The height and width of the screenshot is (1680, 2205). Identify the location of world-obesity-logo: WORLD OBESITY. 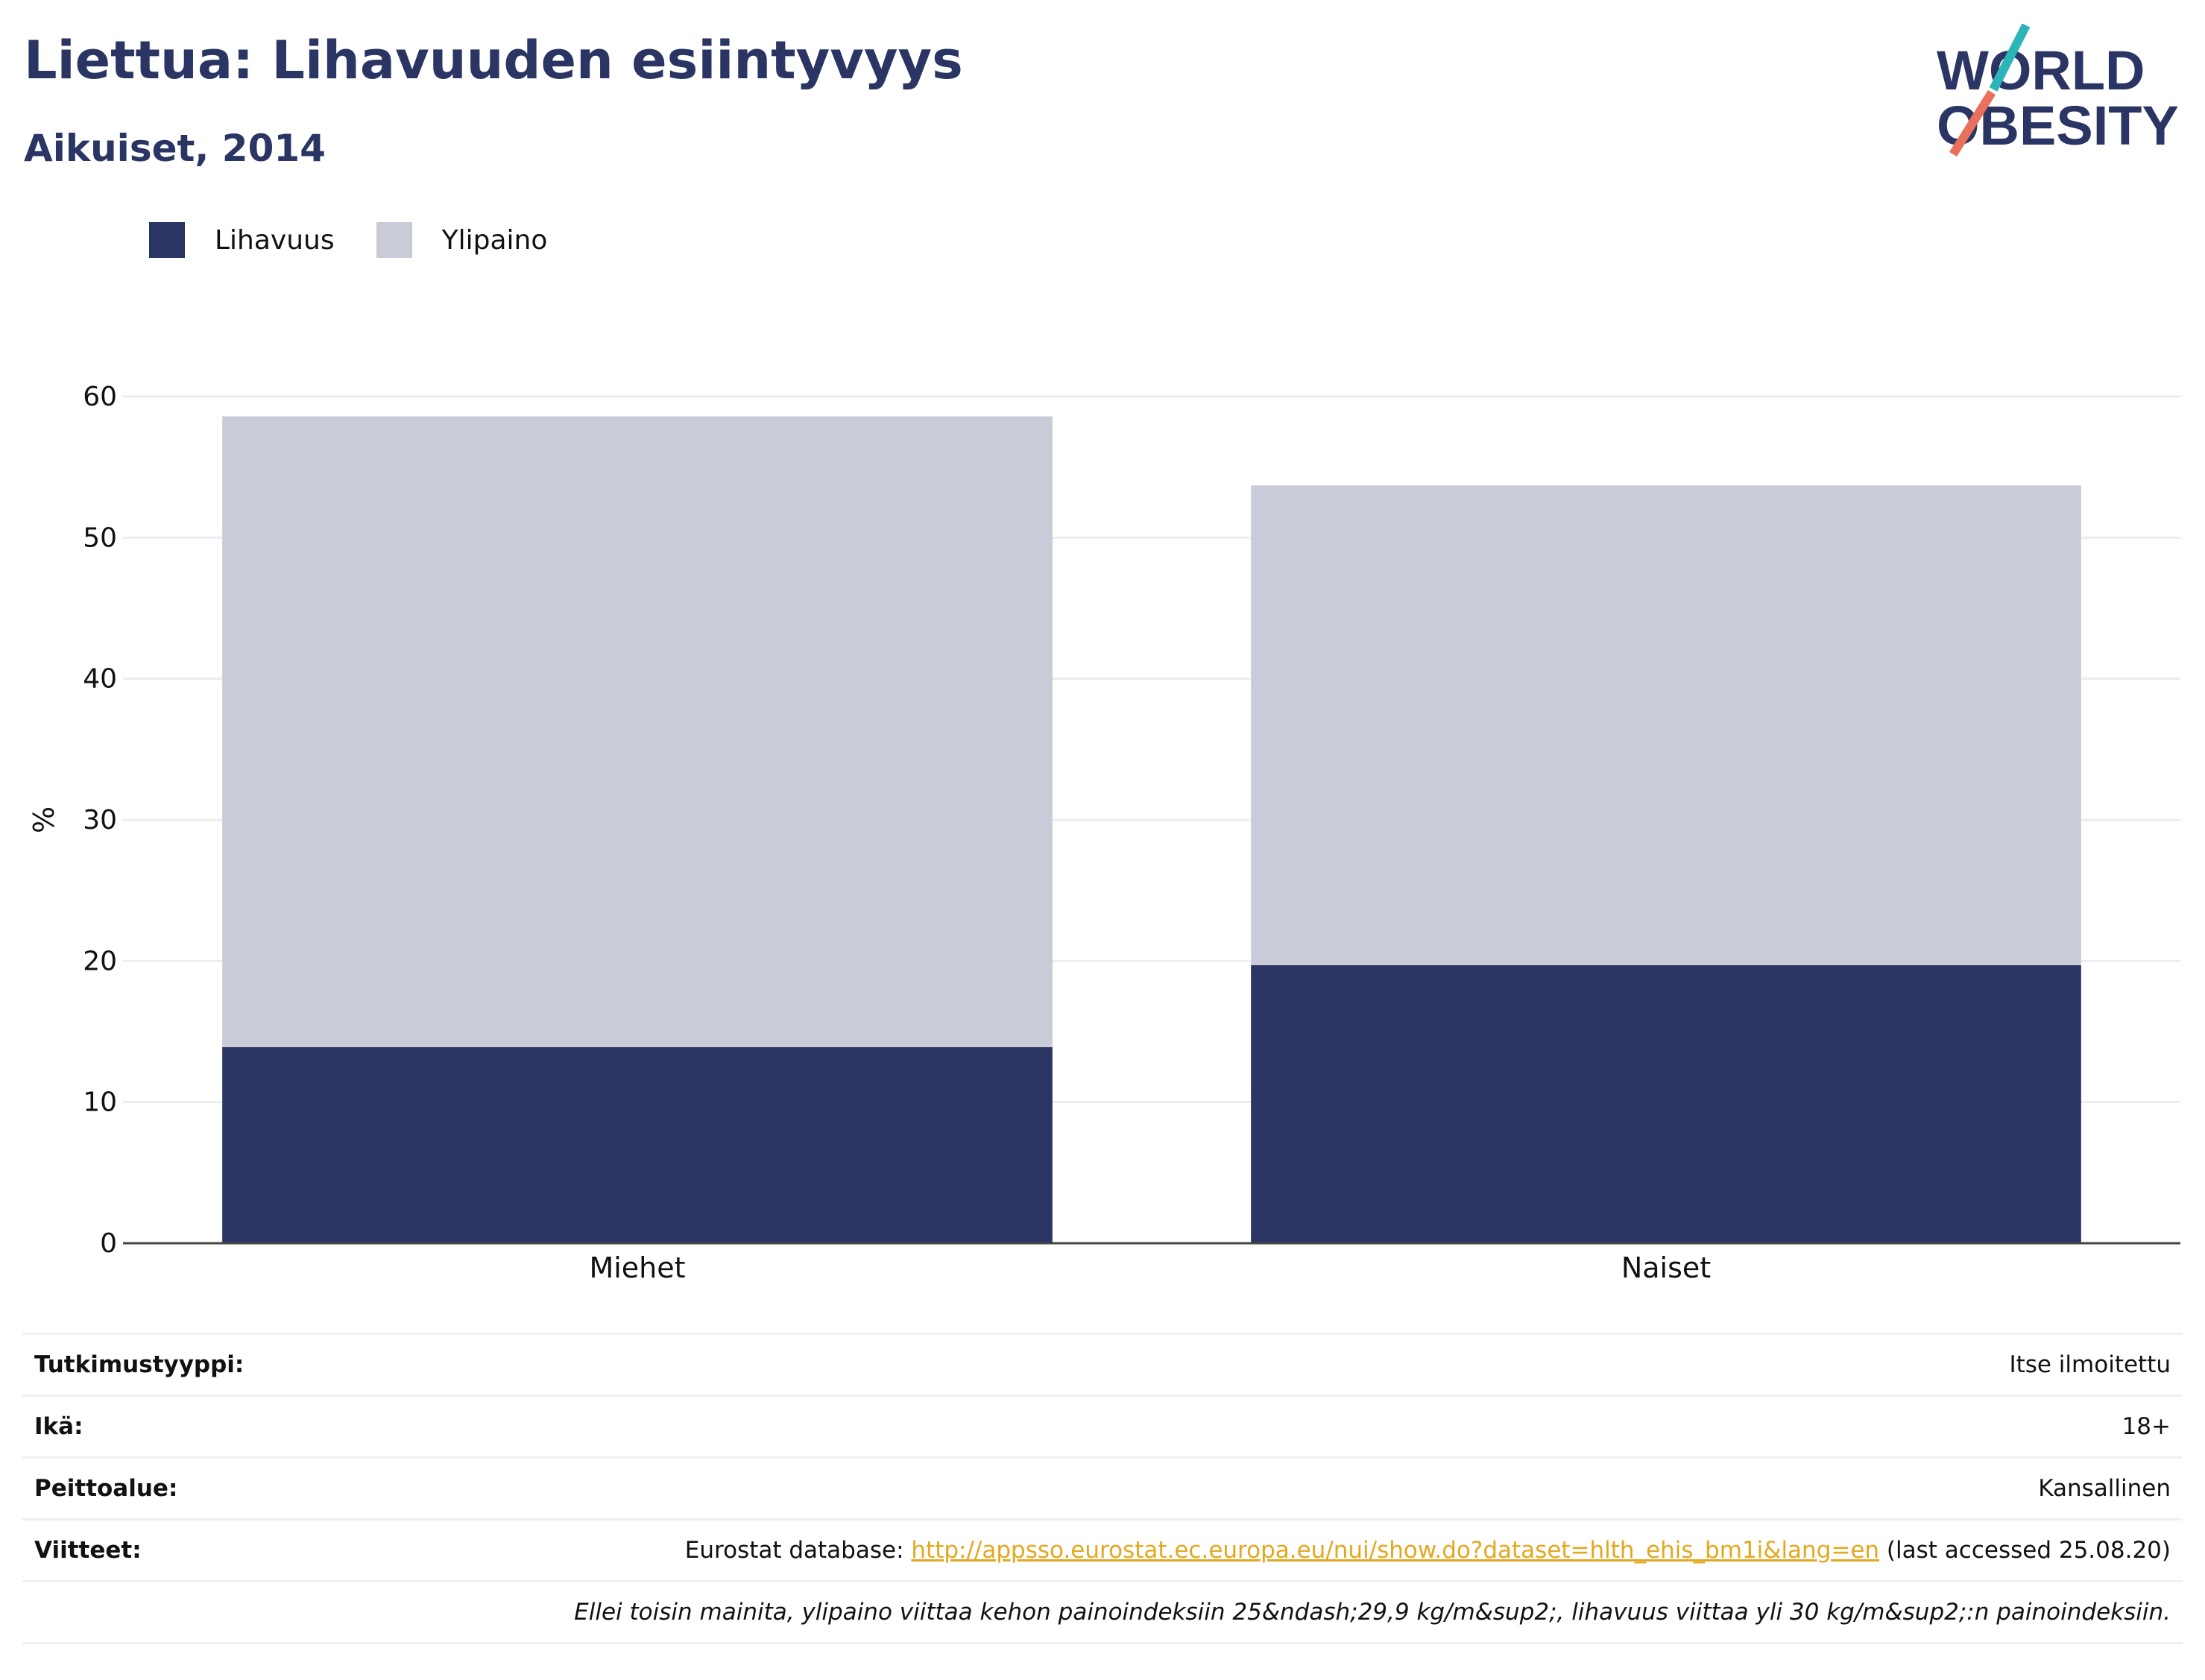
(2058, 90).